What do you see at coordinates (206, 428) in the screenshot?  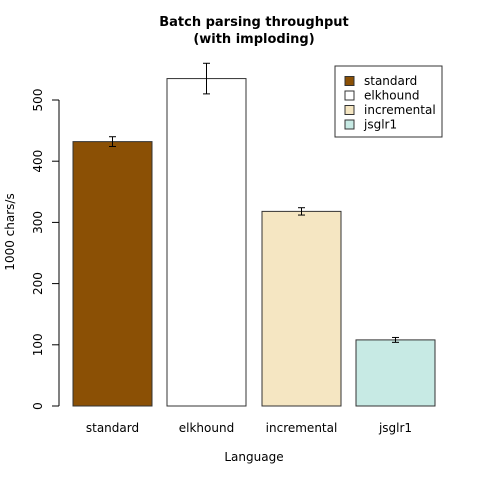 I see `x-tick-label: elkhound` at bounding box center [206, 428].